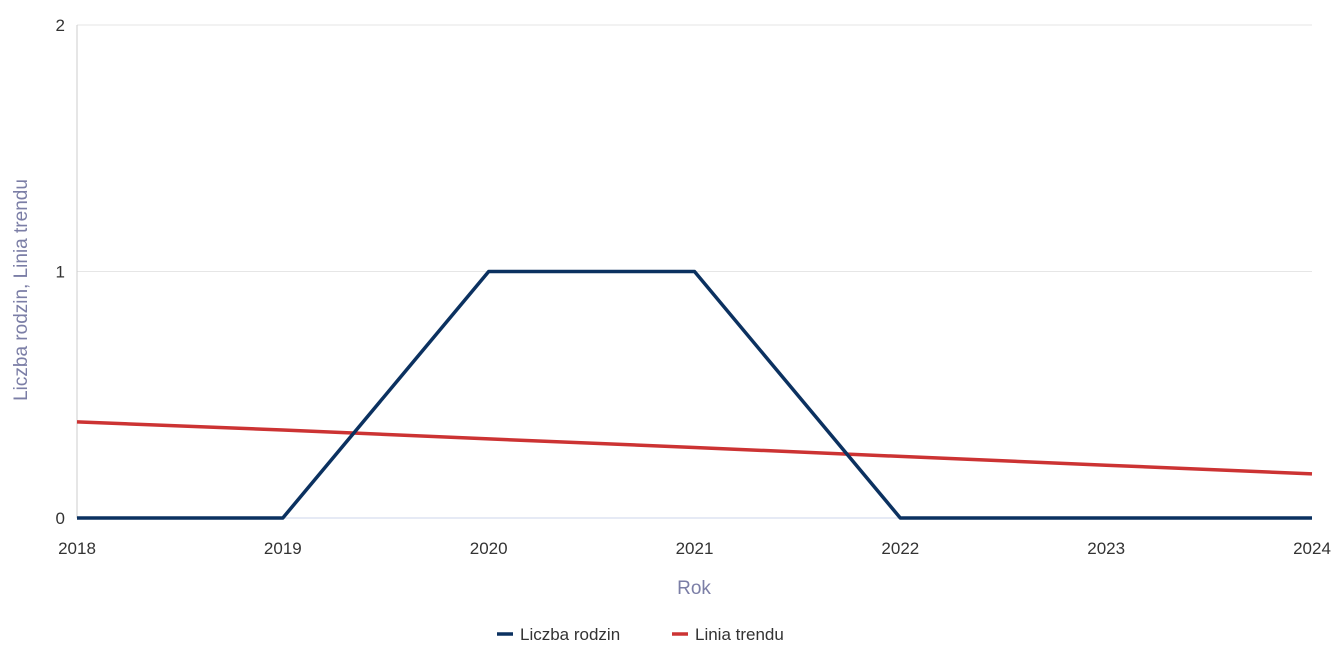 Image resolution: width=1338 pixels, height=652 pixels. What do you see at coordinates (695, 548) in the screenshot?
I see `x-tick-label: 2021` at bounding box center [695, 548].